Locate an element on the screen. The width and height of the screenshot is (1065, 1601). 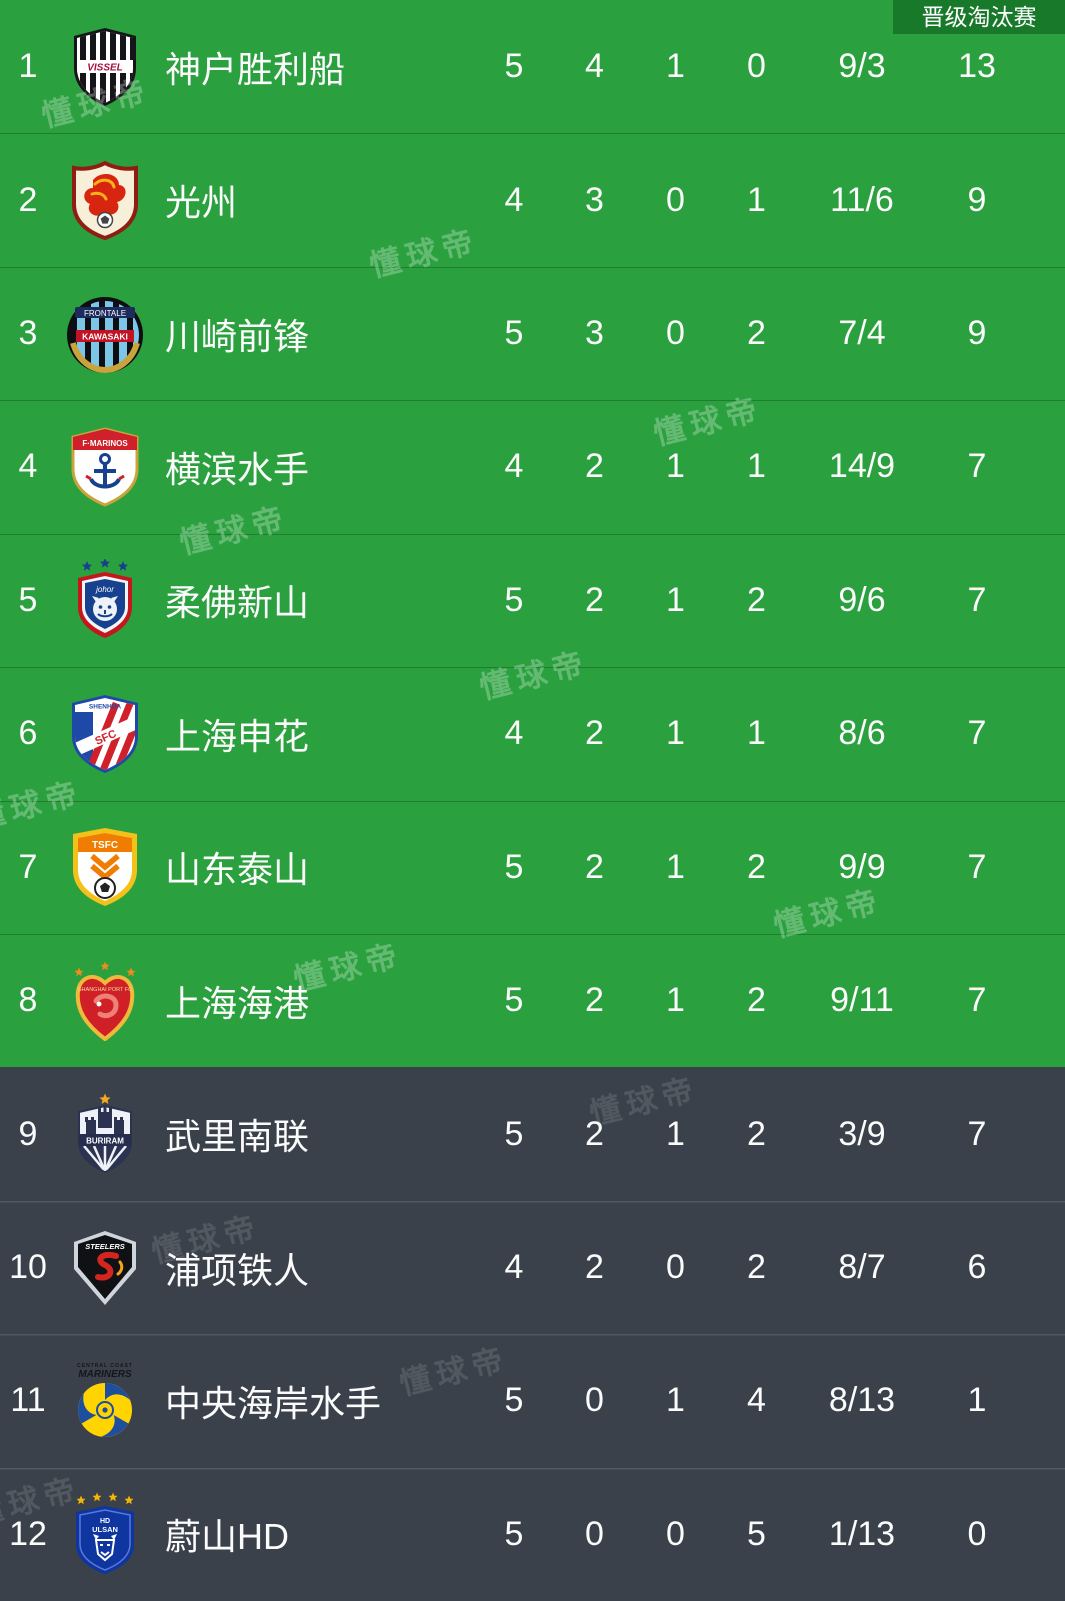
table-row: 6 SFC SHENHUA 上海申花 4 is located at coordinates (532, 734).